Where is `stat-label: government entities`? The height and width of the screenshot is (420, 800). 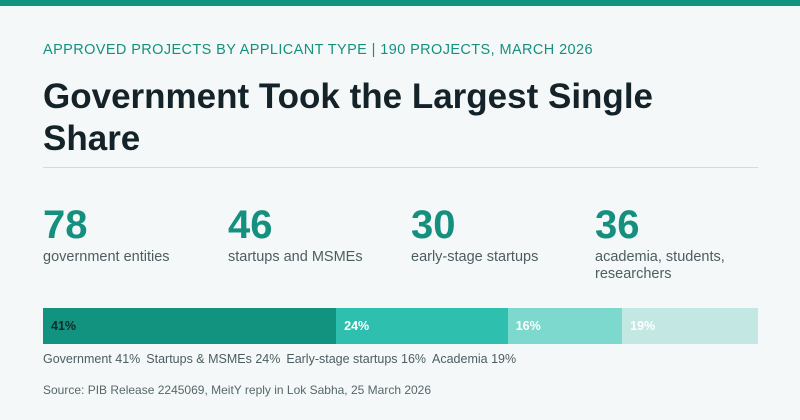
stat-label: government entities is located at coordinates (106, 257).